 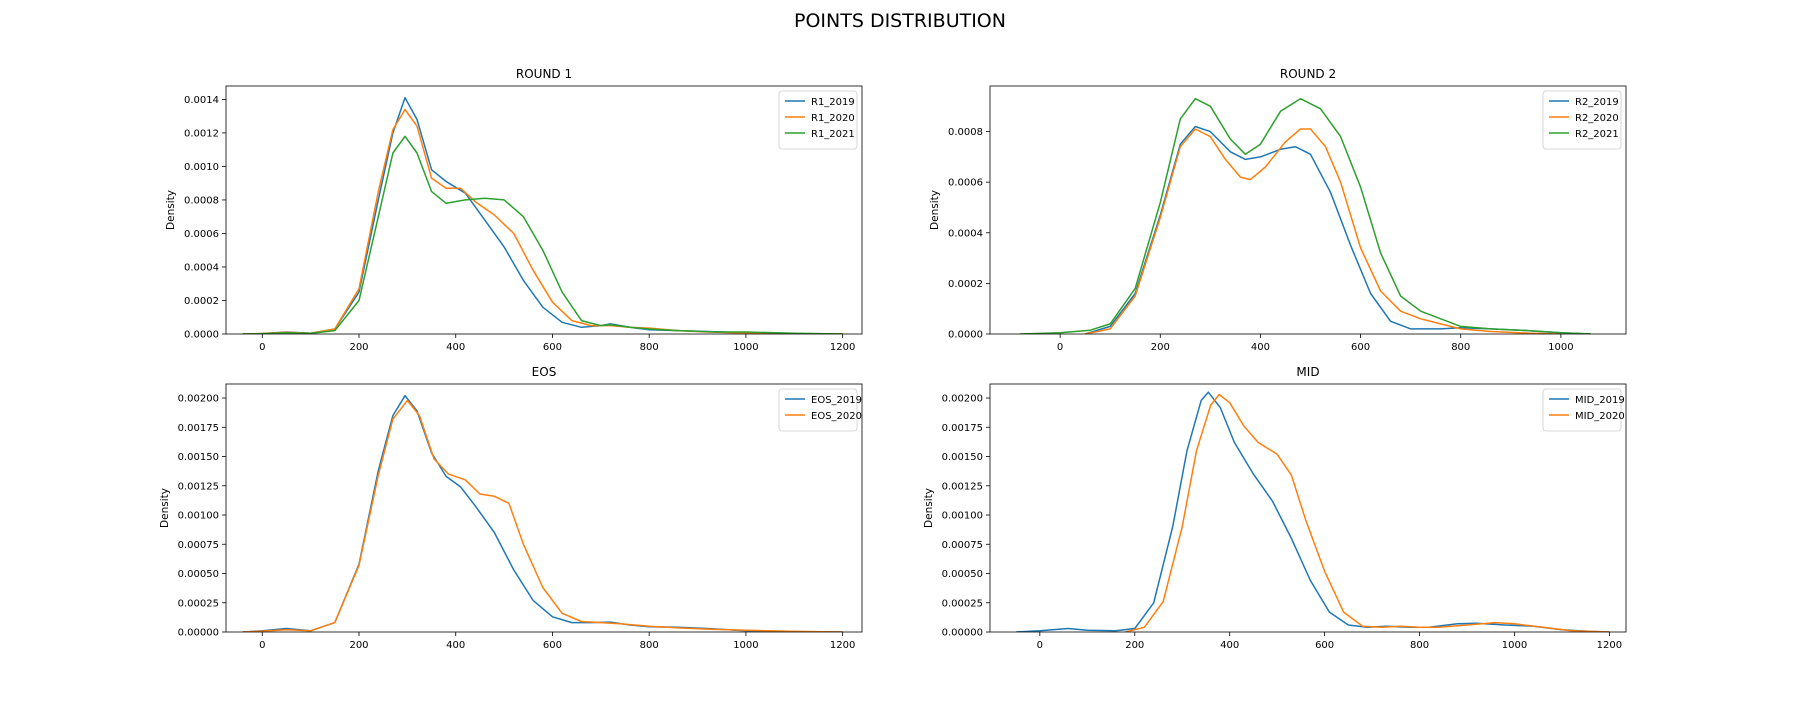 What do you see at coordinates (836, 400) in the screenshot?
I see `legend-label: EOS_2019` at bounding box center [836, 400].